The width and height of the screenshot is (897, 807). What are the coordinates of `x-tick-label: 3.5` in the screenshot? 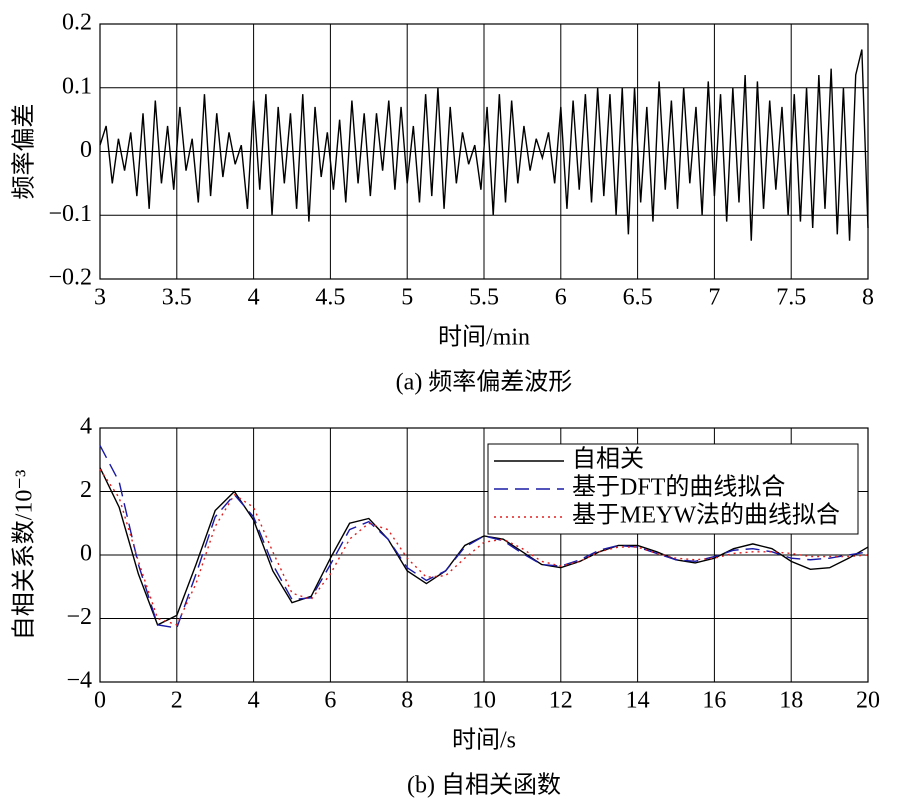 It's located at (177, 298).